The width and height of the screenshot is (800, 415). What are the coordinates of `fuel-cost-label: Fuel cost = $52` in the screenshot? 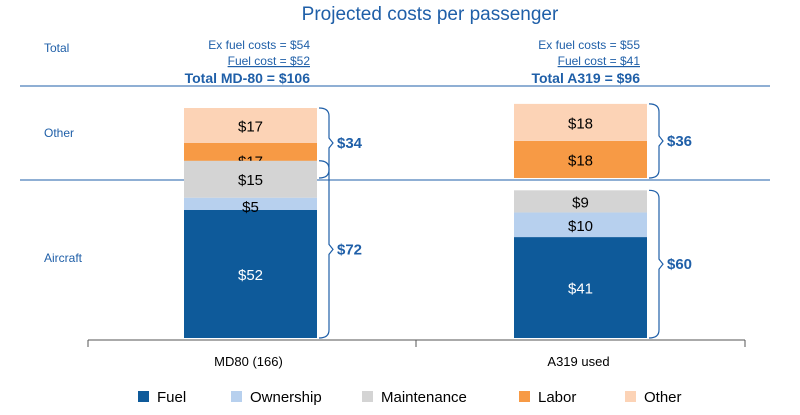 It's located at (269, 61).